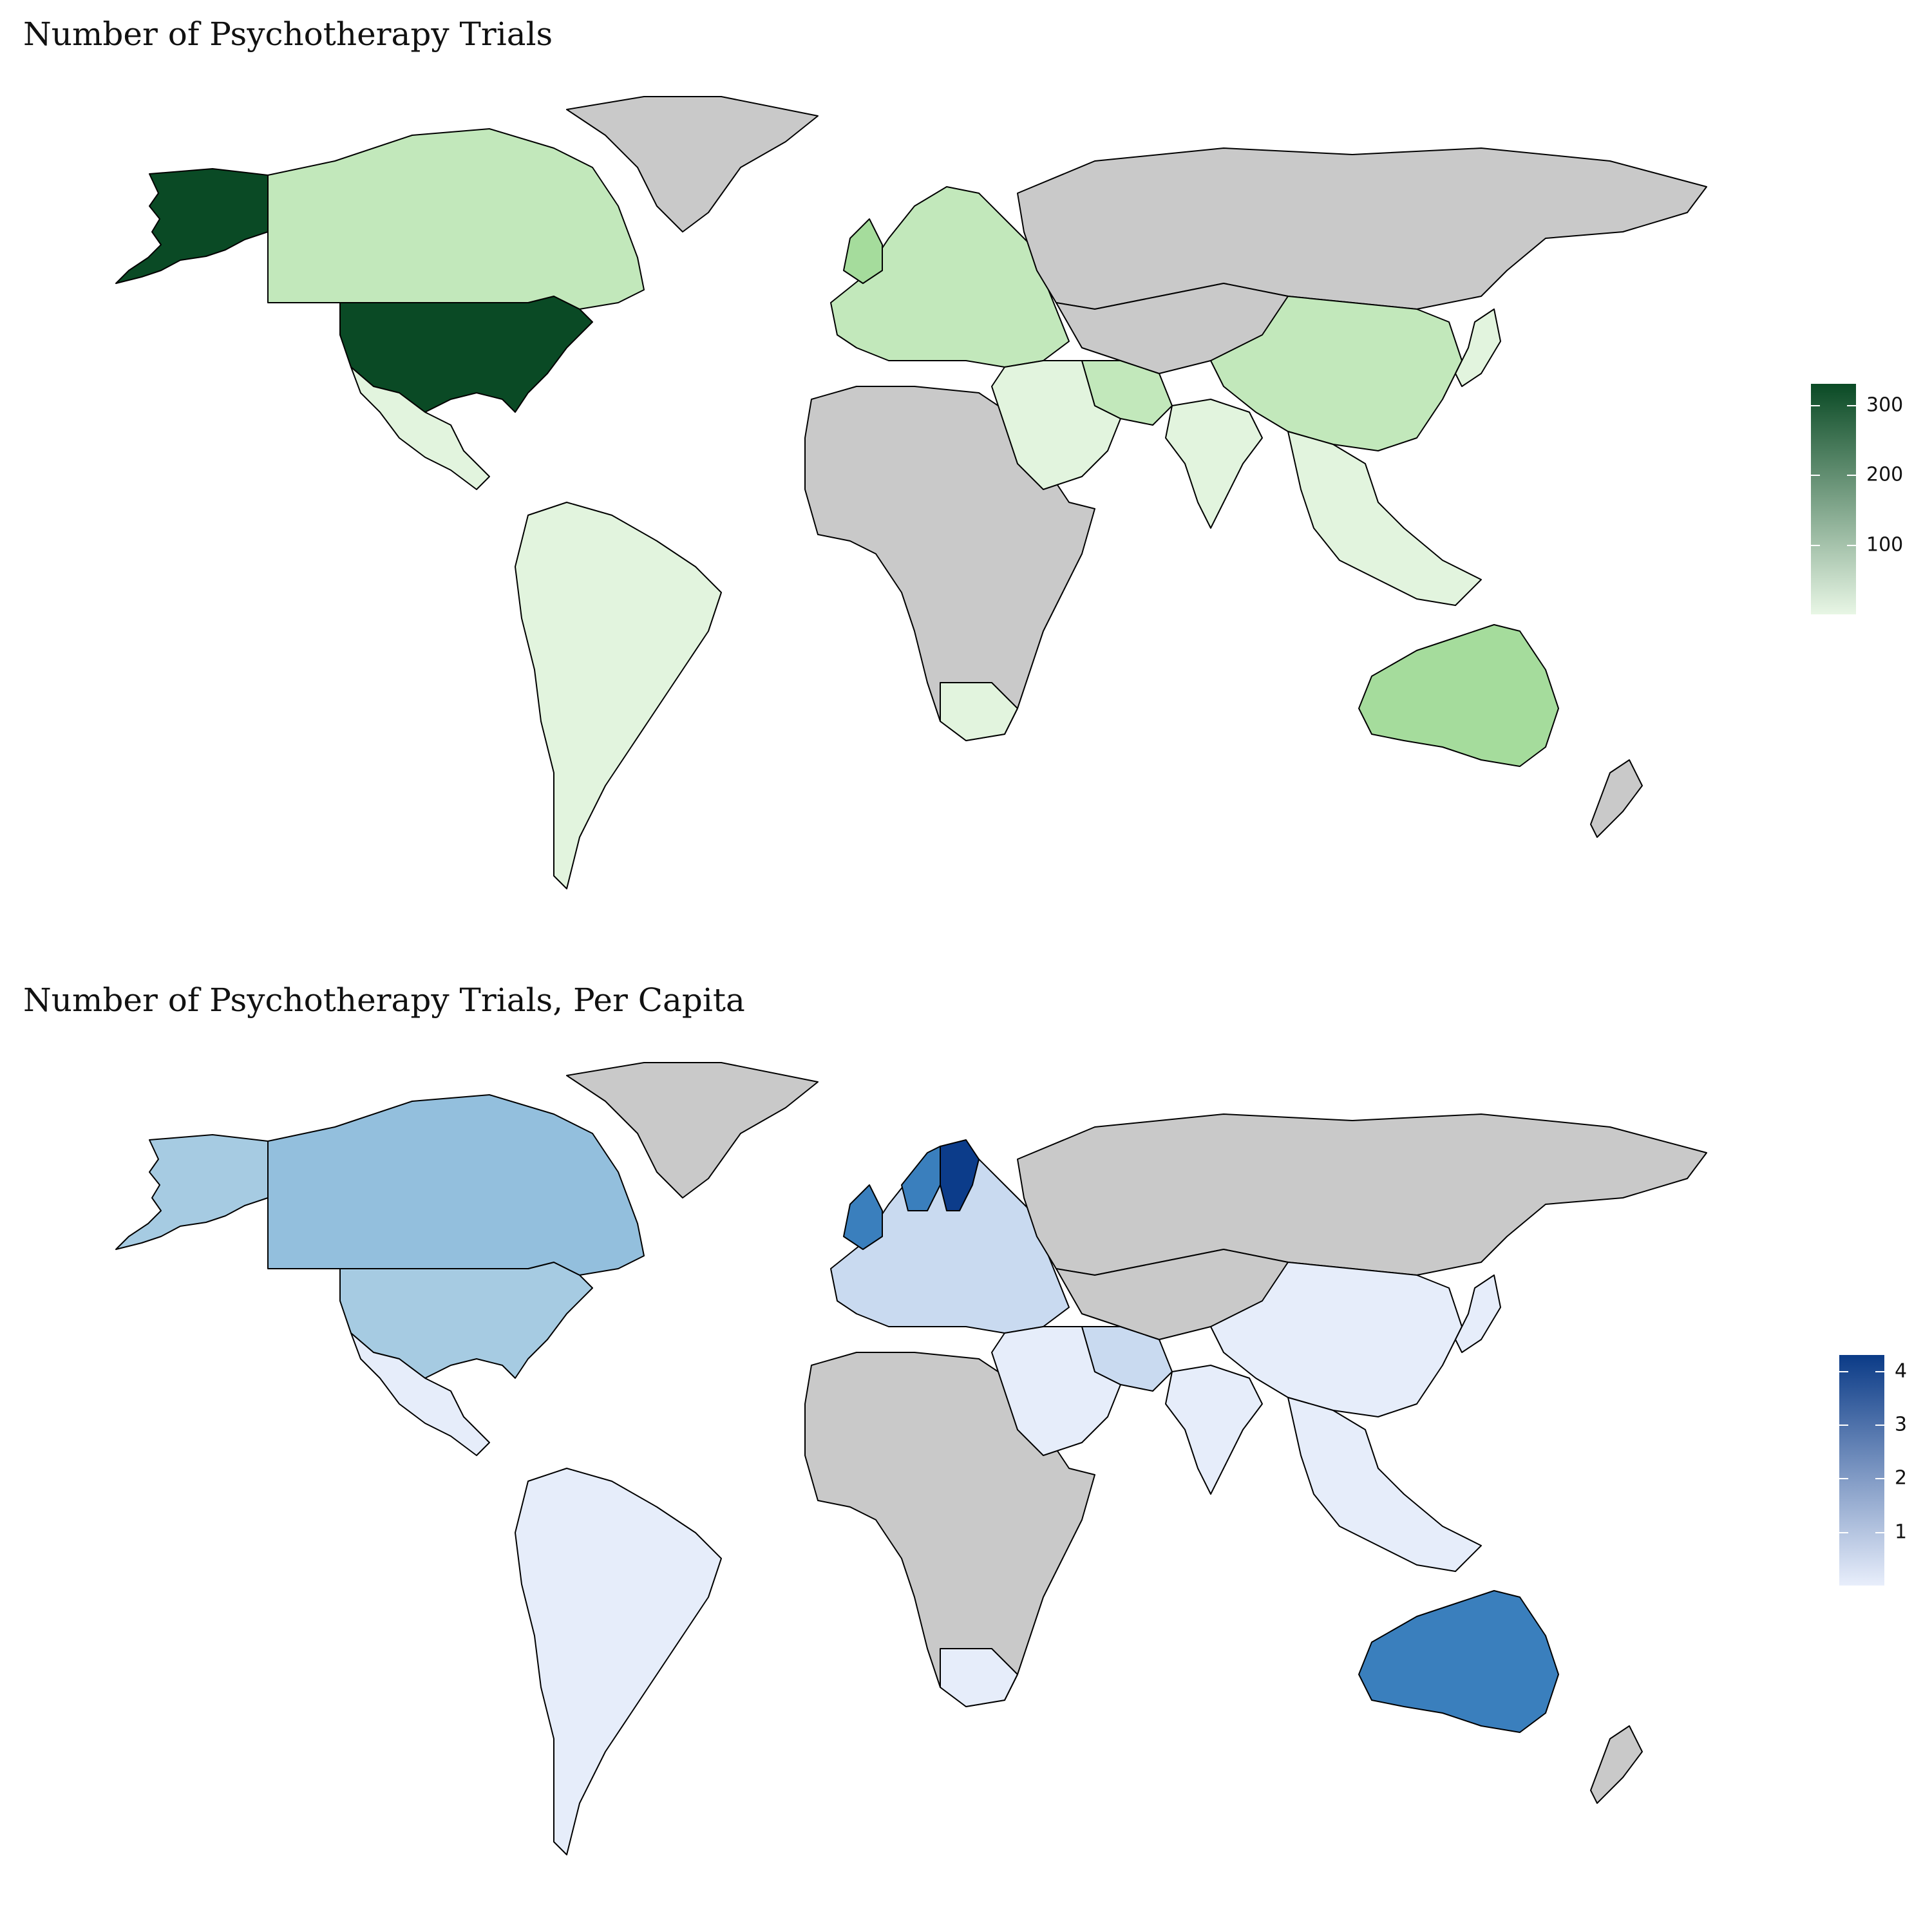  Describe the element at coordinates (1885, 544) in the screenshot. I see `legend-tick-label: 100` at that location.